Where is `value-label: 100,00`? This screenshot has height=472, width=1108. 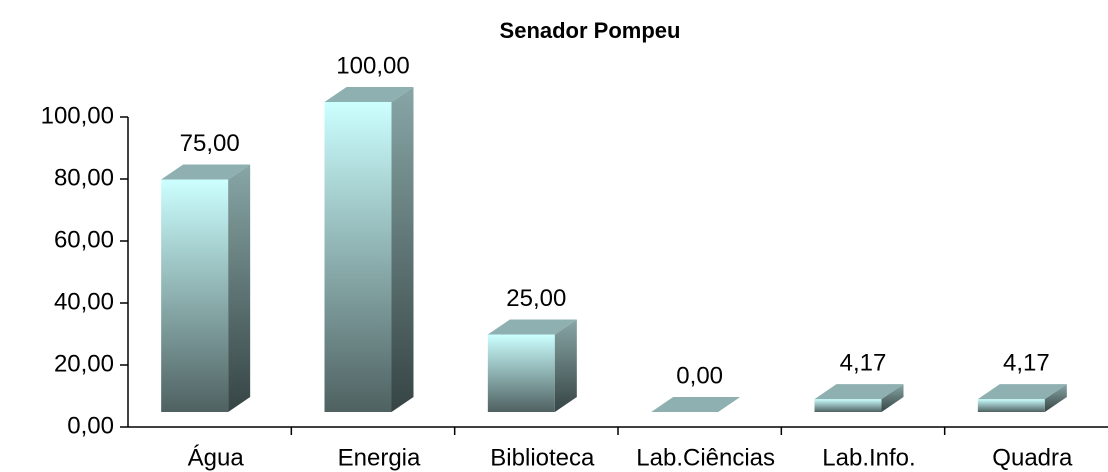 value-label: 100,00 is located at coordinates (372, 65).